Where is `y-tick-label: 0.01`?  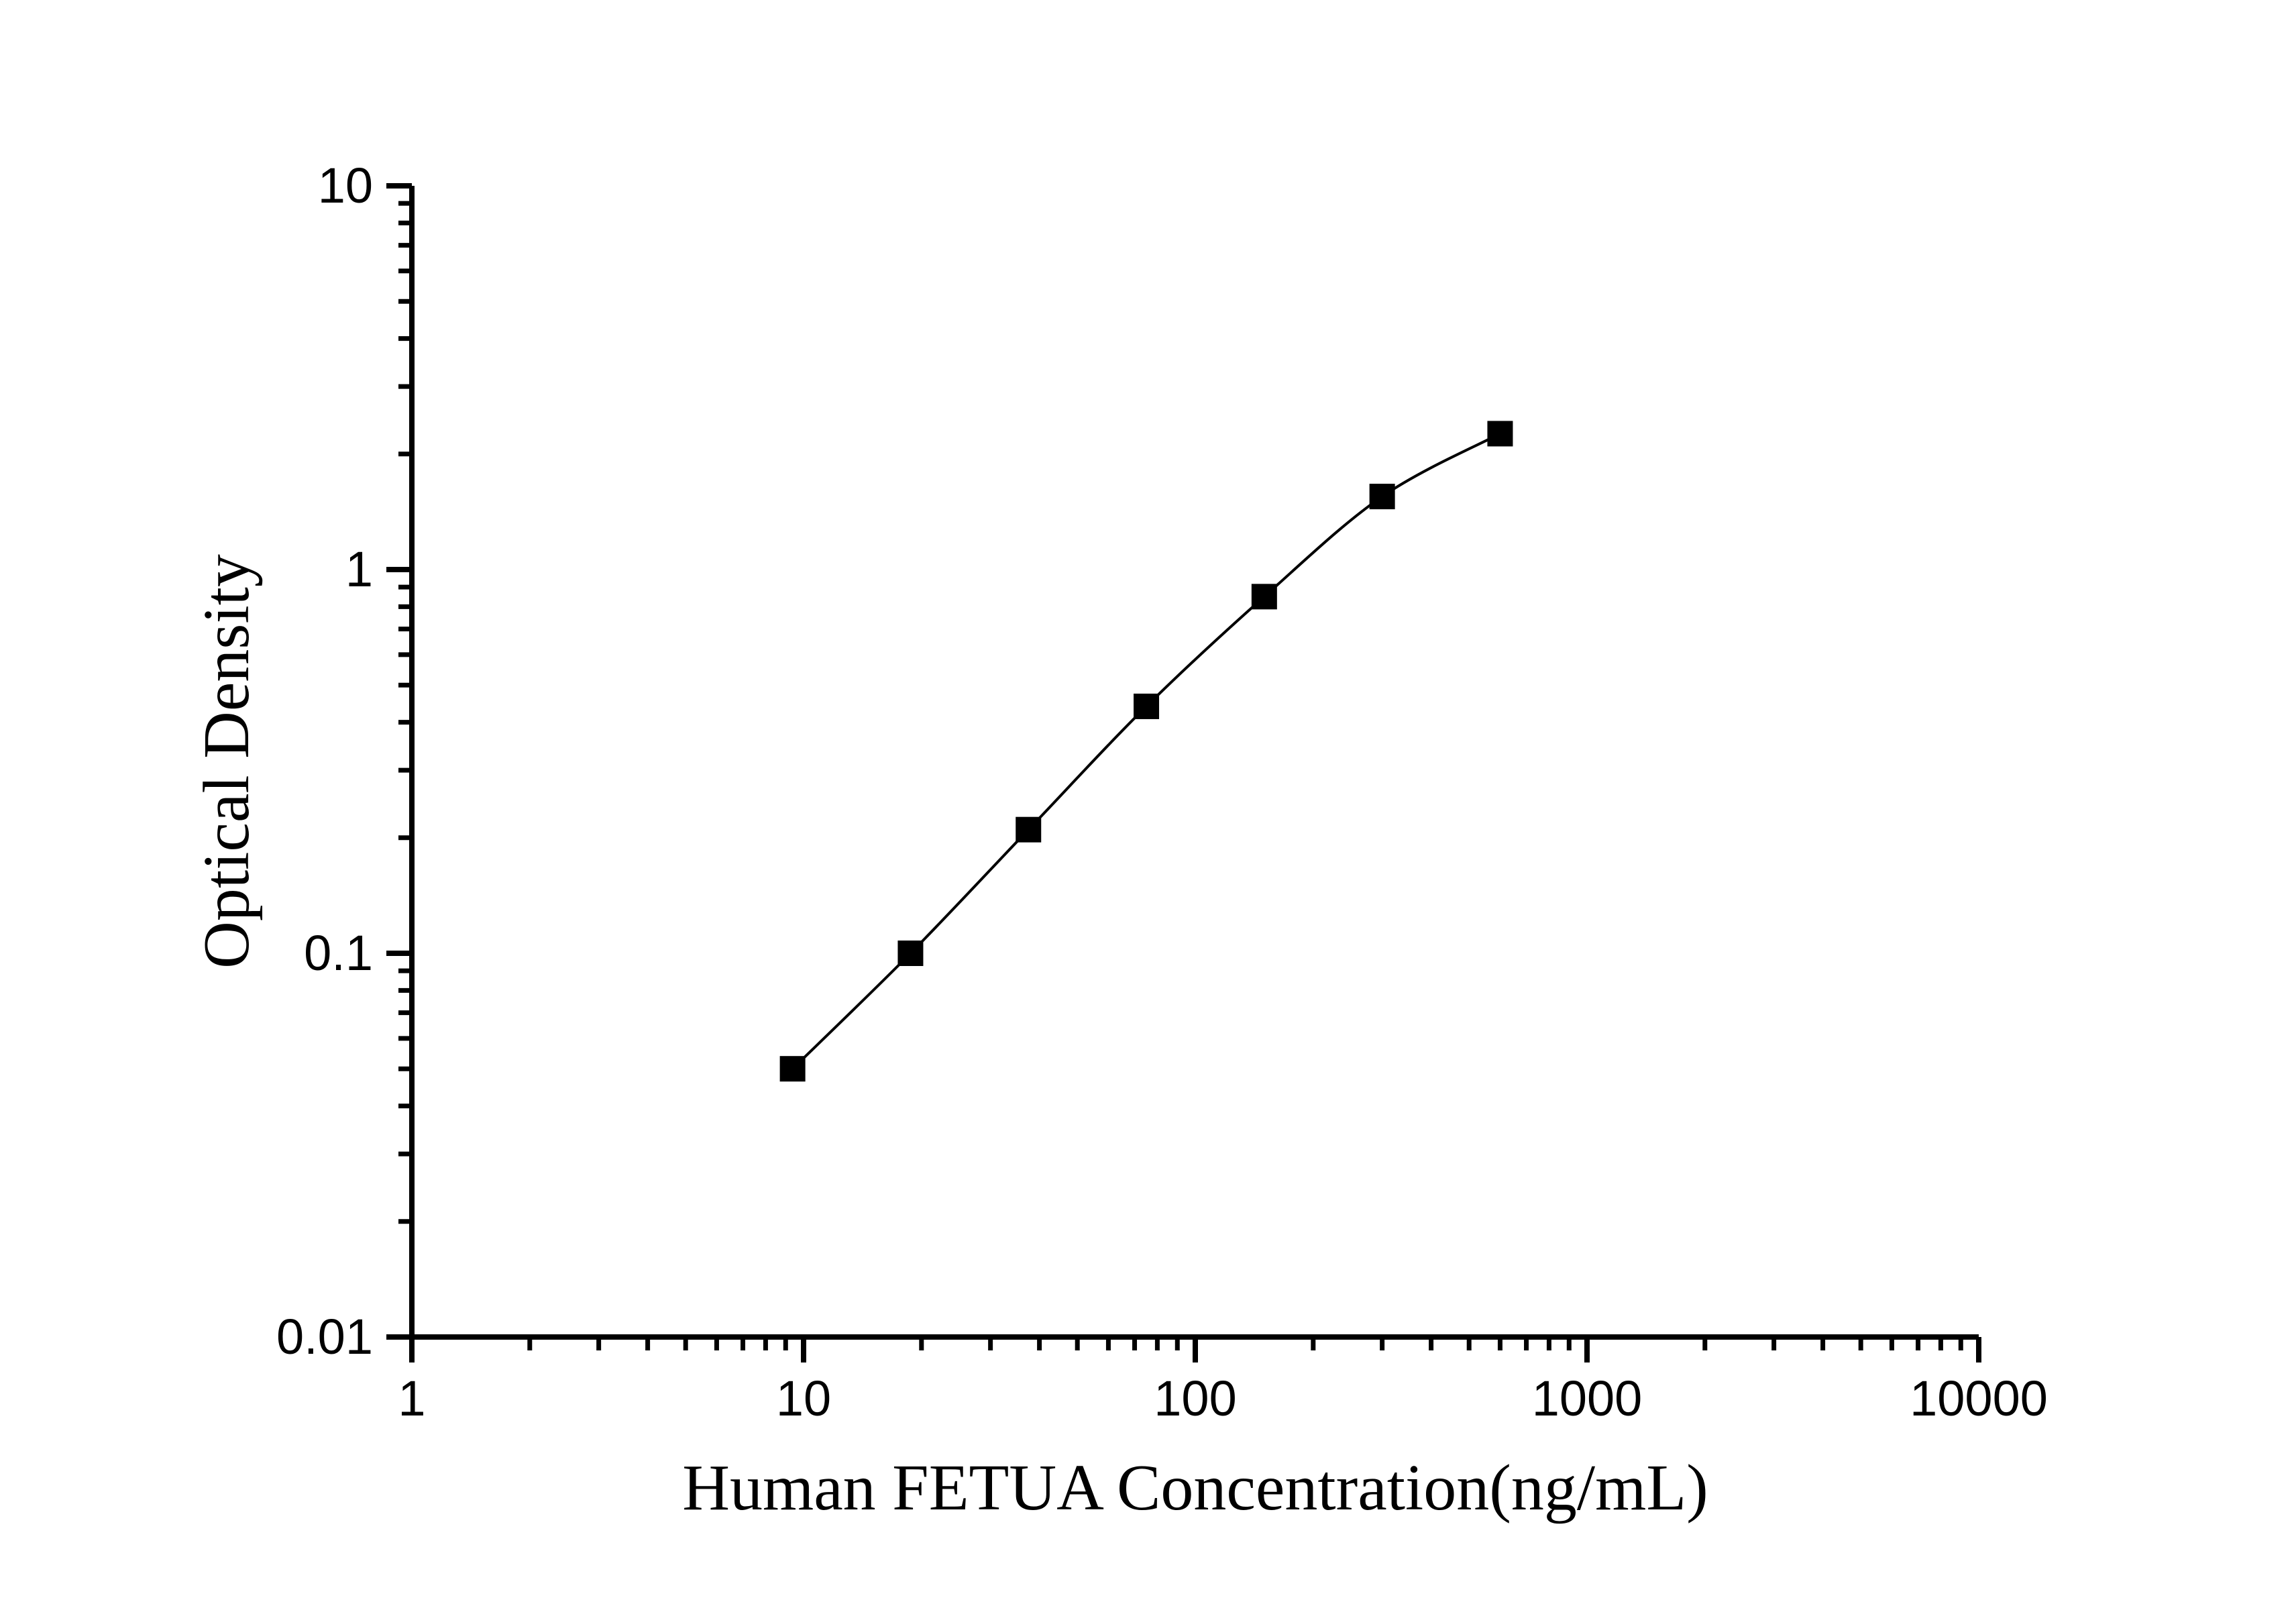 y-tick-label: 0.01 is located at coordinates (324, 1337).